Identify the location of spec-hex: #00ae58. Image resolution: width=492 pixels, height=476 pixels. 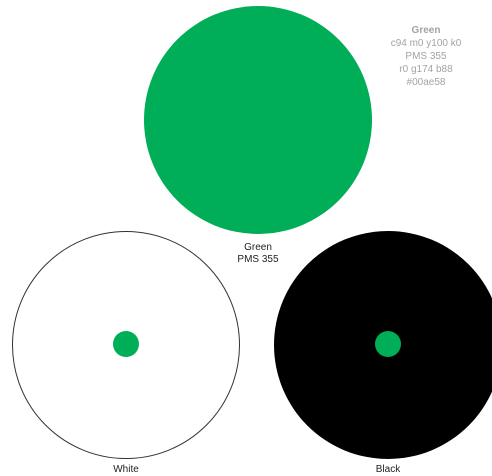
(426, 82).